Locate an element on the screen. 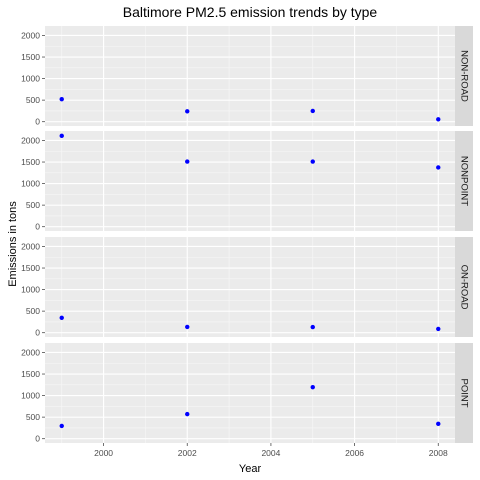 The width and height of the screenshot is (480, 480). facet-strip-label: POINT is located at coordinates (463, 392).